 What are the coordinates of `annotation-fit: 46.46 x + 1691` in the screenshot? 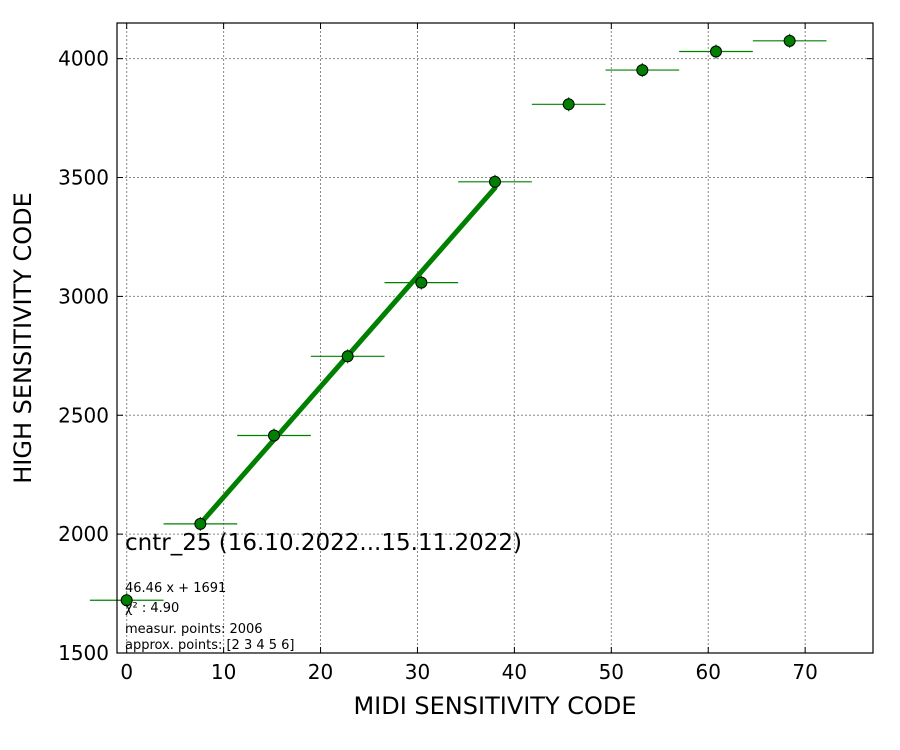 It's located at (175, 588).